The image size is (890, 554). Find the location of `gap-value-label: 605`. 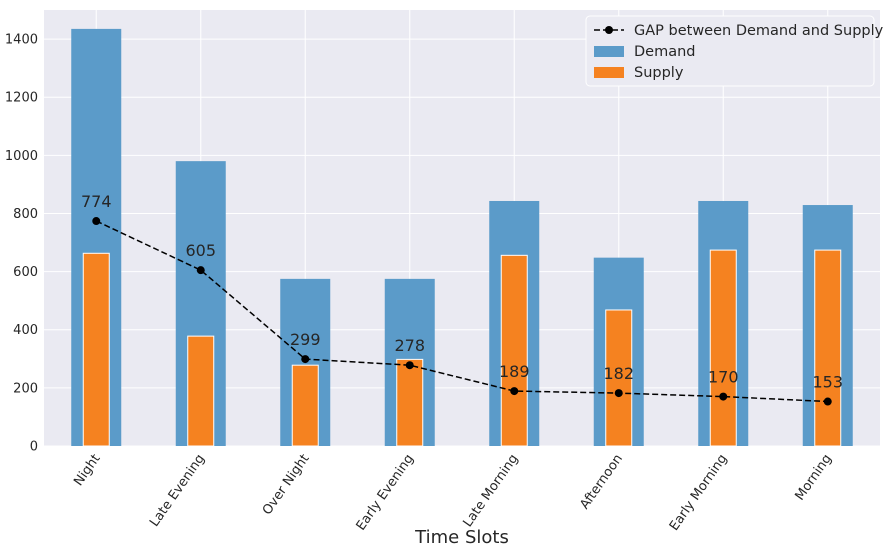

gap-value-label: 605 is located at coordinates (200, 250).